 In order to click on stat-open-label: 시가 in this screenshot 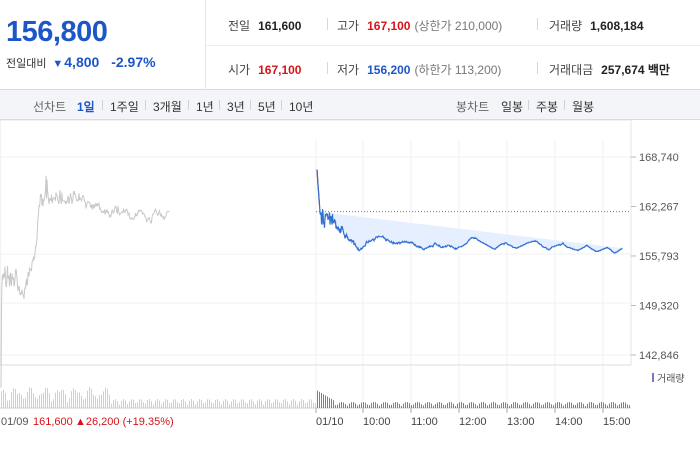, I will do `click(239, 70)`.